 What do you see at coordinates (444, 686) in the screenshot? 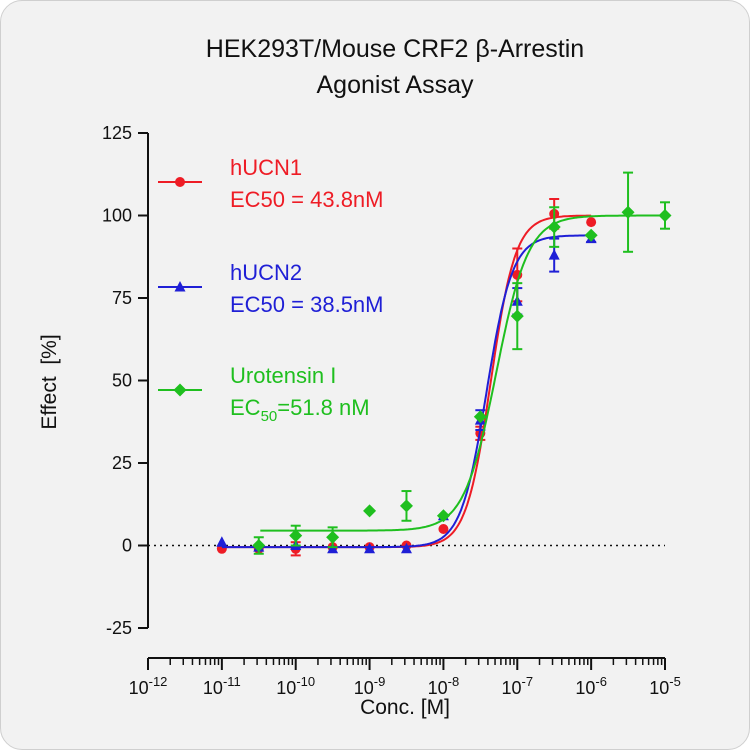
I see `x-tick-label: 10⁻⁸` at bounding box center [444, 686].